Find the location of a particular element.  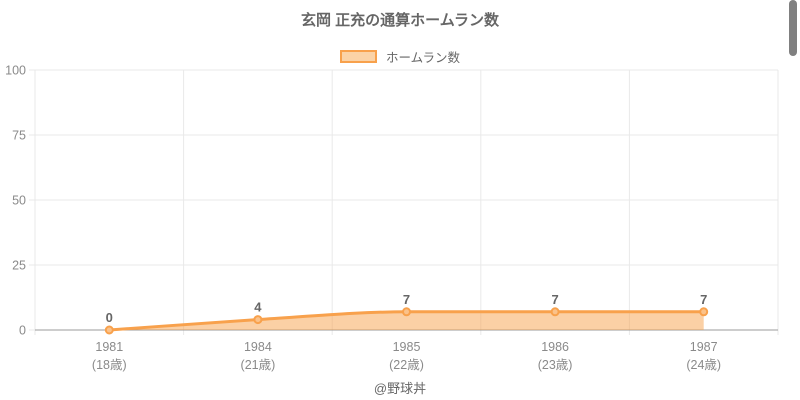

data-point-value-label: 0 is located at coordinates (109, 317).